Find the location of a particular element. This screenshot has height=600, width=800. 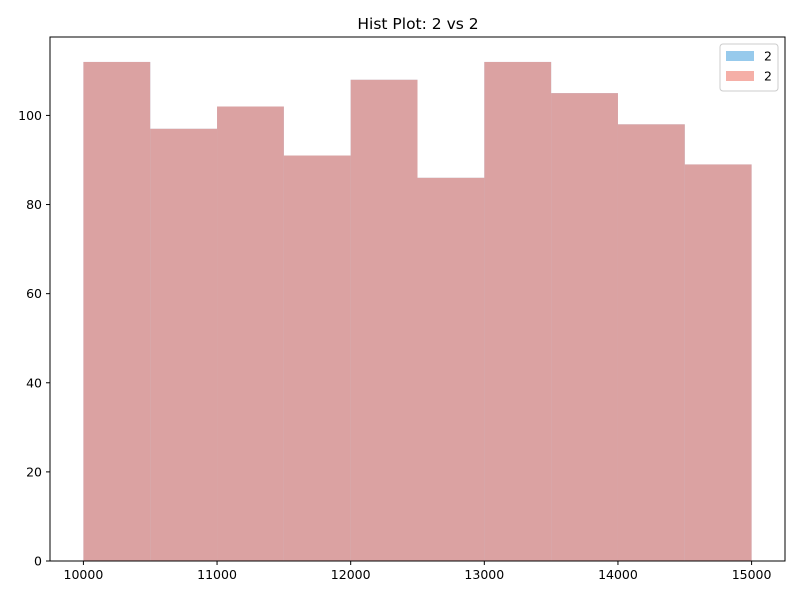

x-tick-label: 10000 is located at coordinates (84, 574).